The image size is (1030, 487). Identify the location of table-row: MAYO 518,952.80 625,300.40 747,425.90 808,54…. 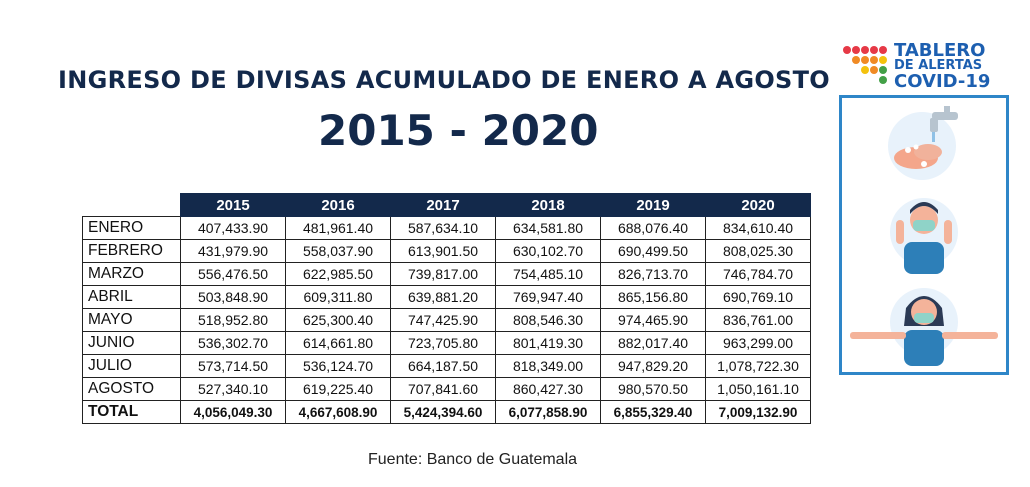
(446, 320).